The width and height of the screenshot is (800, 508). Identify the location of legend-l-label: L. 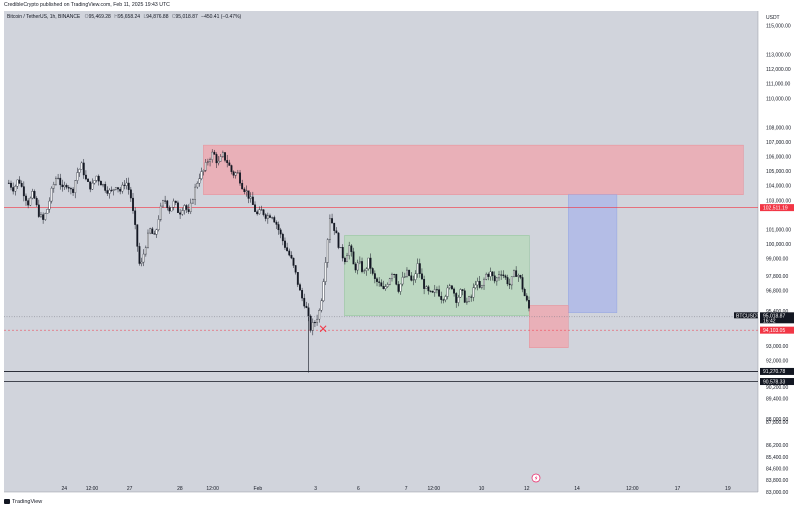
(144, 17).